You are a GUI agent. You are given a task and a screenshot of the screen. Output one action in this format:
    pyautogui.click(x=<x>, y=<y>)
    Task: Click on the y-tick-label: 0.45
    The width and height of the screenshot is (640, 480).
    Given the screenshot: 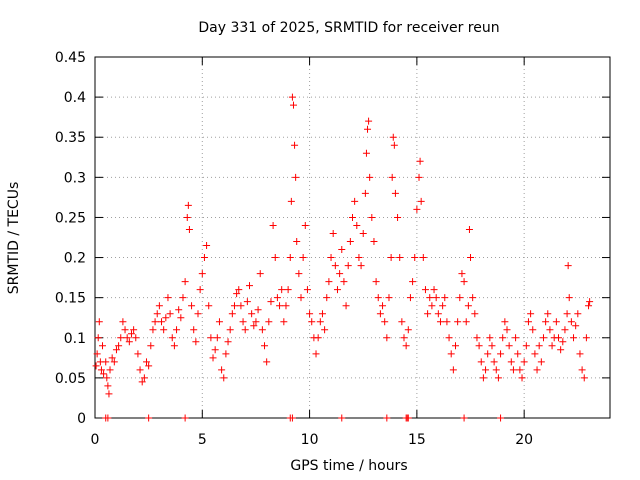 What is the action you would take?
    pyautogui.click(x=70, y=58)
    